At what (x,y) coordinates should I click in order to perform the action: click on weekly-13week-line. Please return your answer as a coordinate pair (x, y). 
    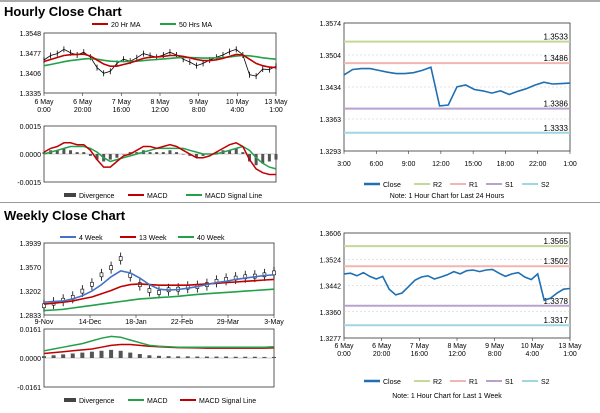
    Looking at the image, I should click on (159, 291).